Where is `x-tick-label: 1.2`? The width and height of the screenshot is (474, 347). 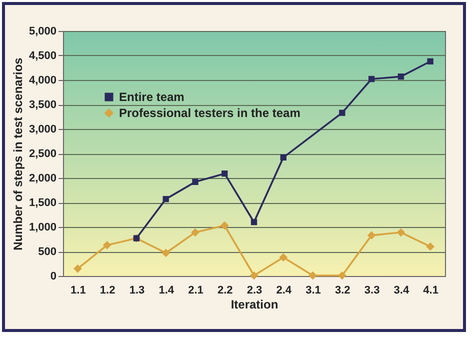 x-tick-label: 1.2 is located at coordinates (108, 290).